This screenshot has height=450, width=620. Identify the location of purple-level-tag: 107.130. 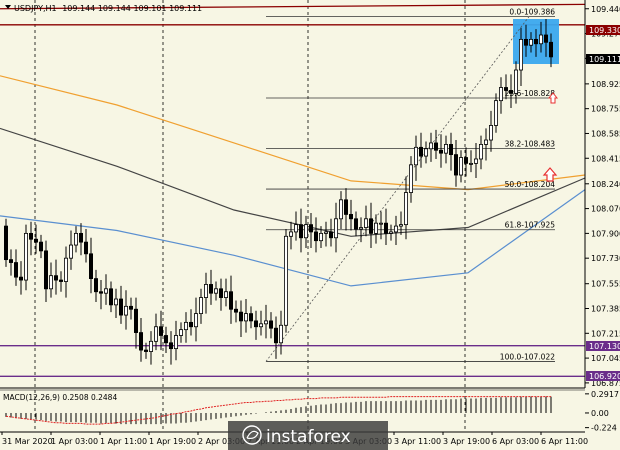
(604, 346).